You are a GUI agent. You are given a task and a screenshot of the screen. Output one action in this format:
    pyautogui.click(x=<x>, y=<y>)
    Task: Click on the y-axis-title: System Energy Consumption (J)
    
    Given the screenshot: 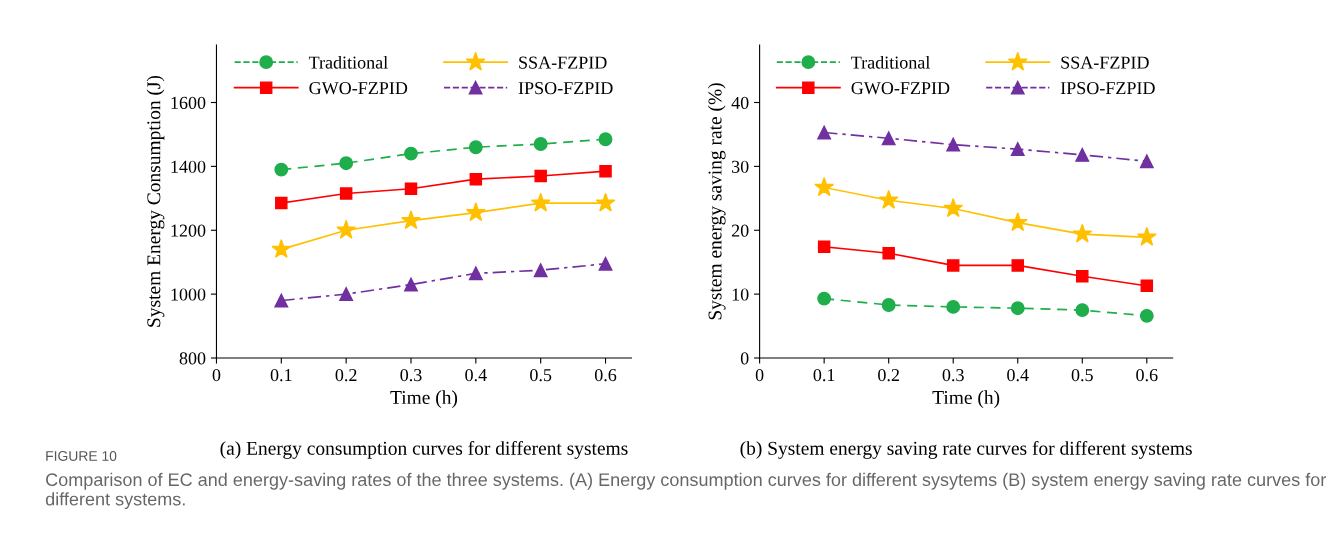 What is the action you would take?
    pyautogui.click(x=155, y=201)
    